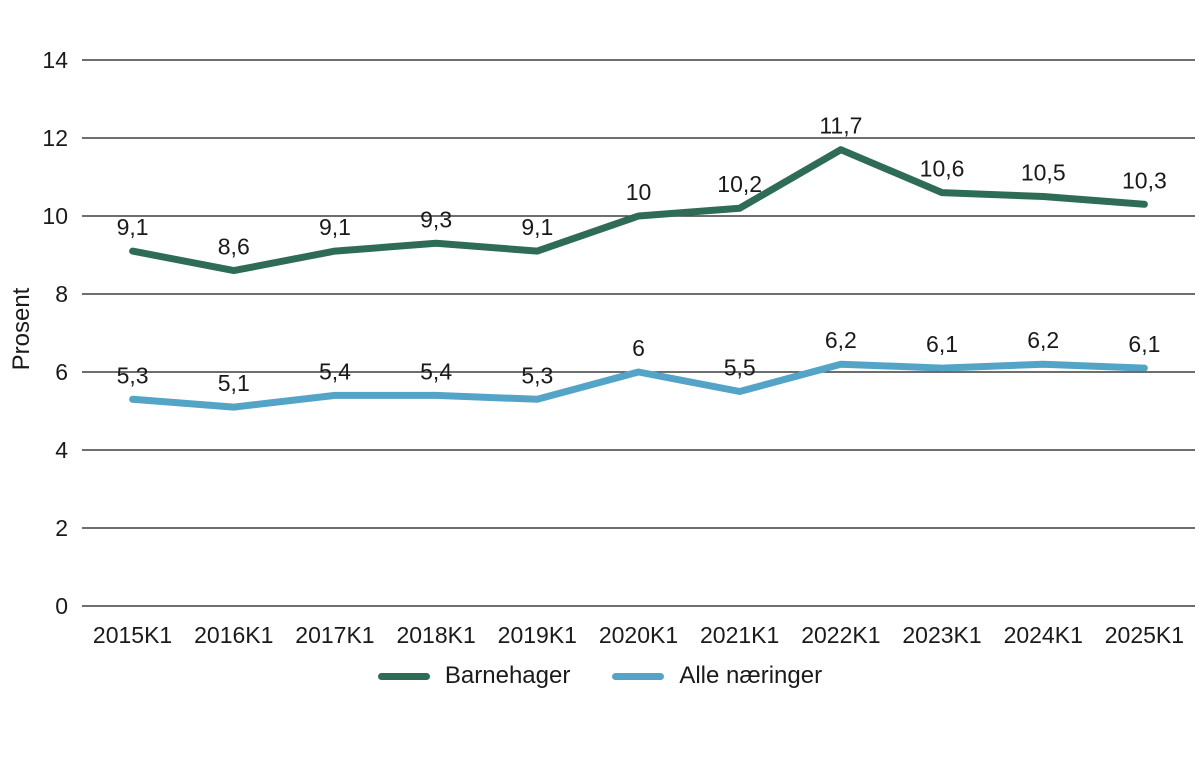 The width and height of the screenshot is (1200, 774). What do you see at coordinates (1043, 173) in the screenshot?
I see `data-label: 10,5` at bounding box center [1043, 173].